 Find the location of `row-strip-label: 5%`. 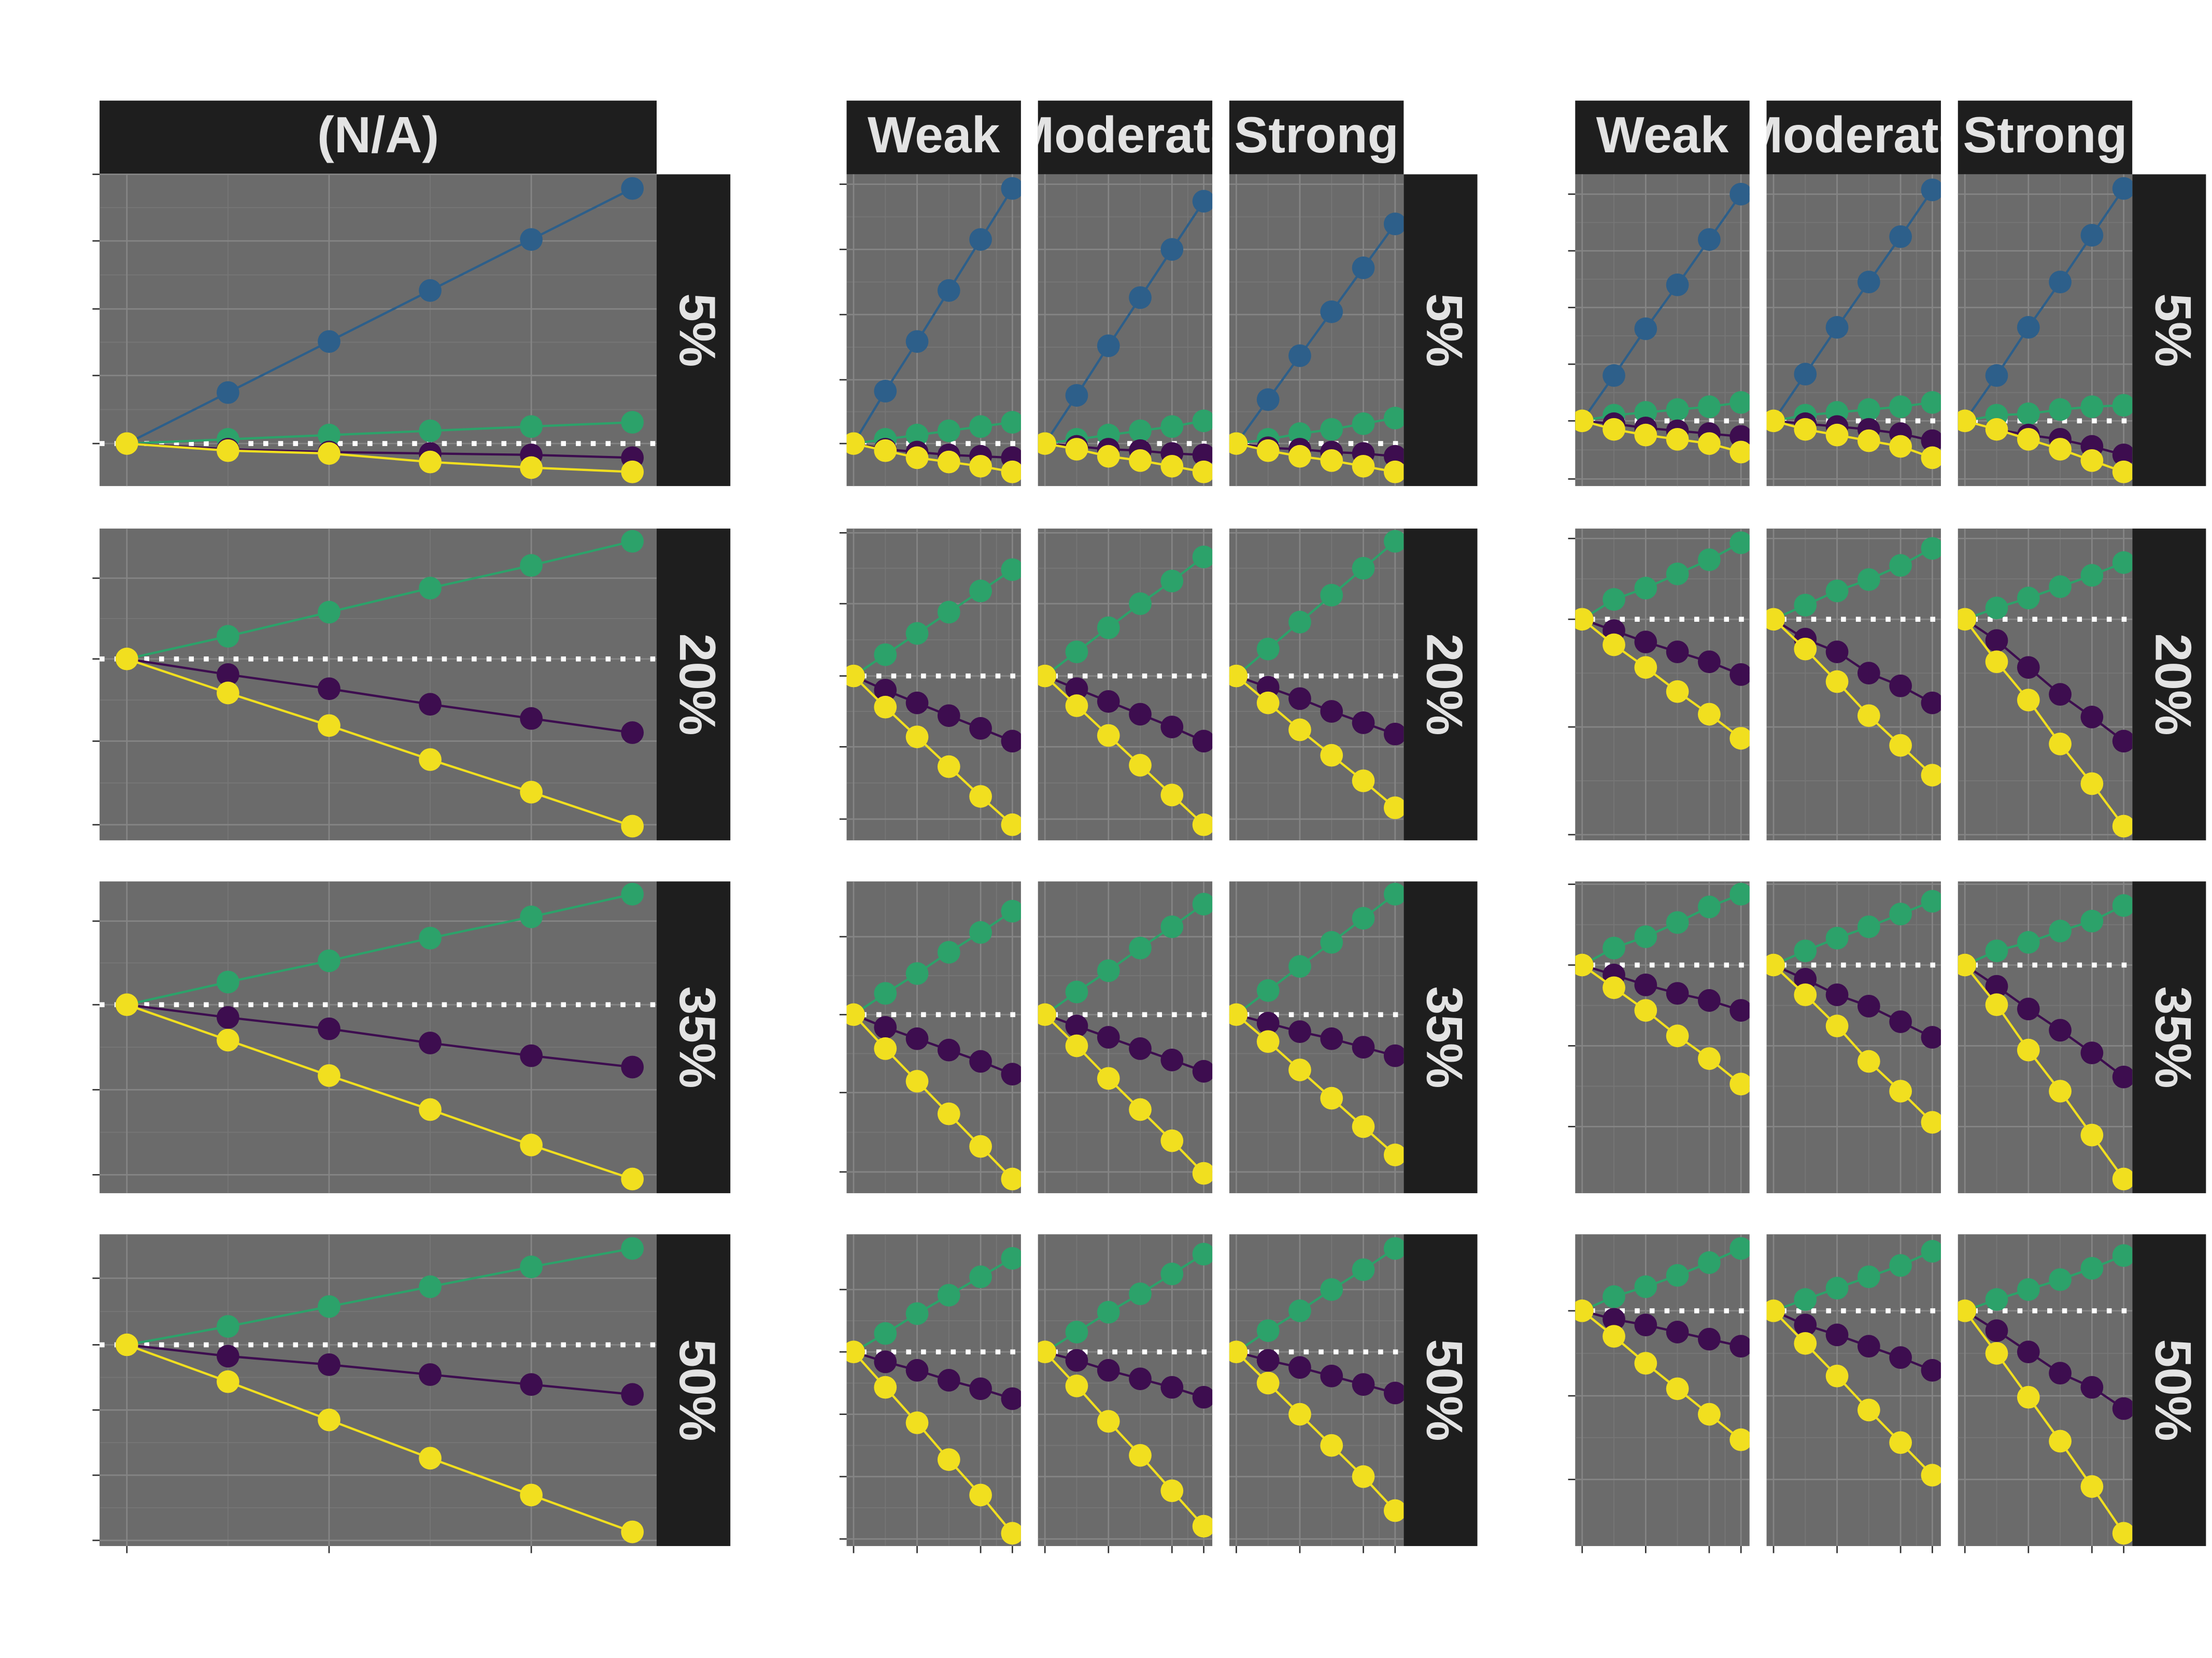

row-strip-label: 5% is located at coordinates (1444, 330).